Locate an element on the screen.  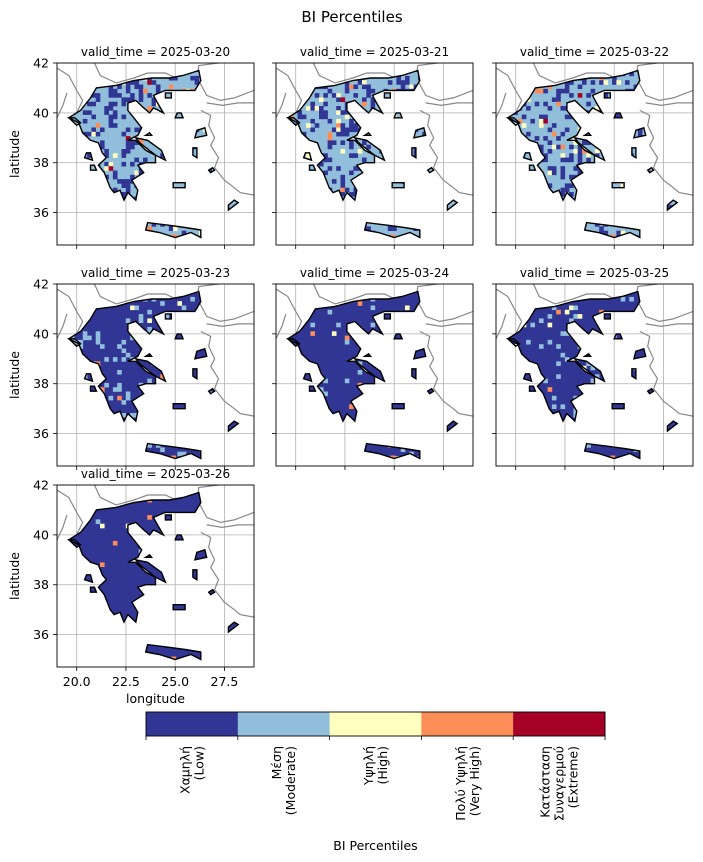
colorbar-label-line: (Extreme) is located at coordinates (573, 777).